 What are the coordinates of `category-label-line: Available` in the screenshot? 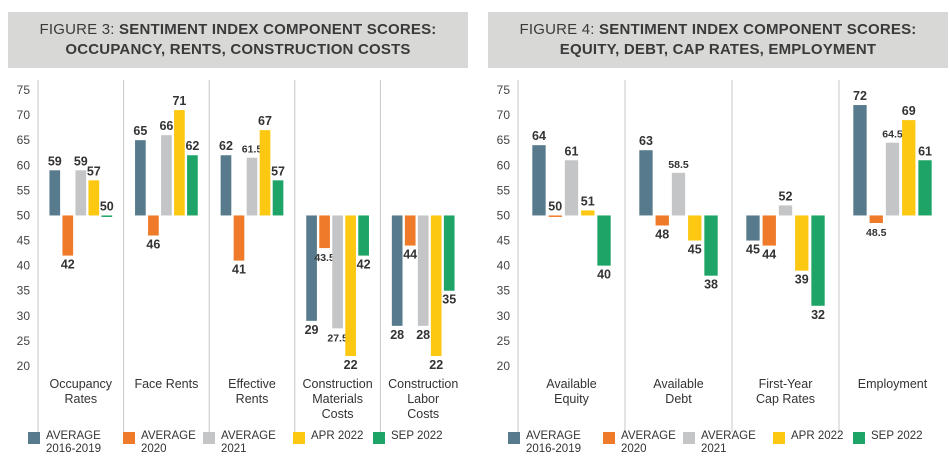 It's located at (678, 384).